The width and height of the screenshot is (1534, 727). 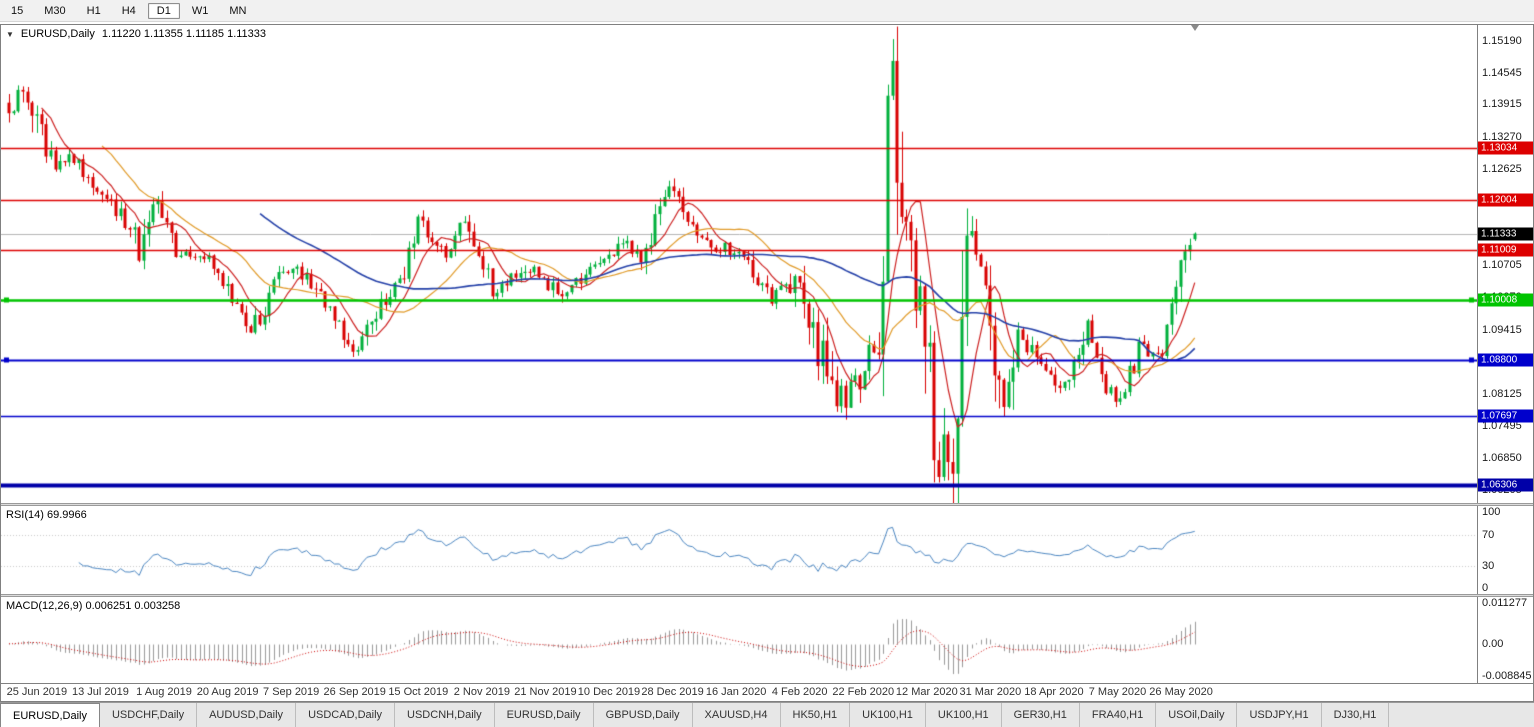 I want to click on time-axis-label: 28 Dec 2019, so click(x=672, y=692).